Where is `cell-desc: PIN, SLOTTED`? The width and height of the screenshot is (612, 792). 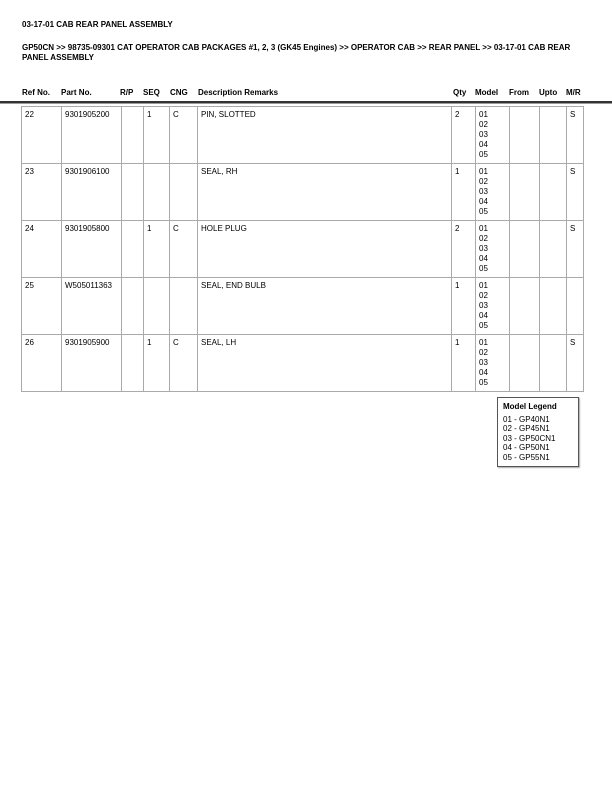 cell-desc: PIN, SLOTTED is located at coordinates (324, 135).